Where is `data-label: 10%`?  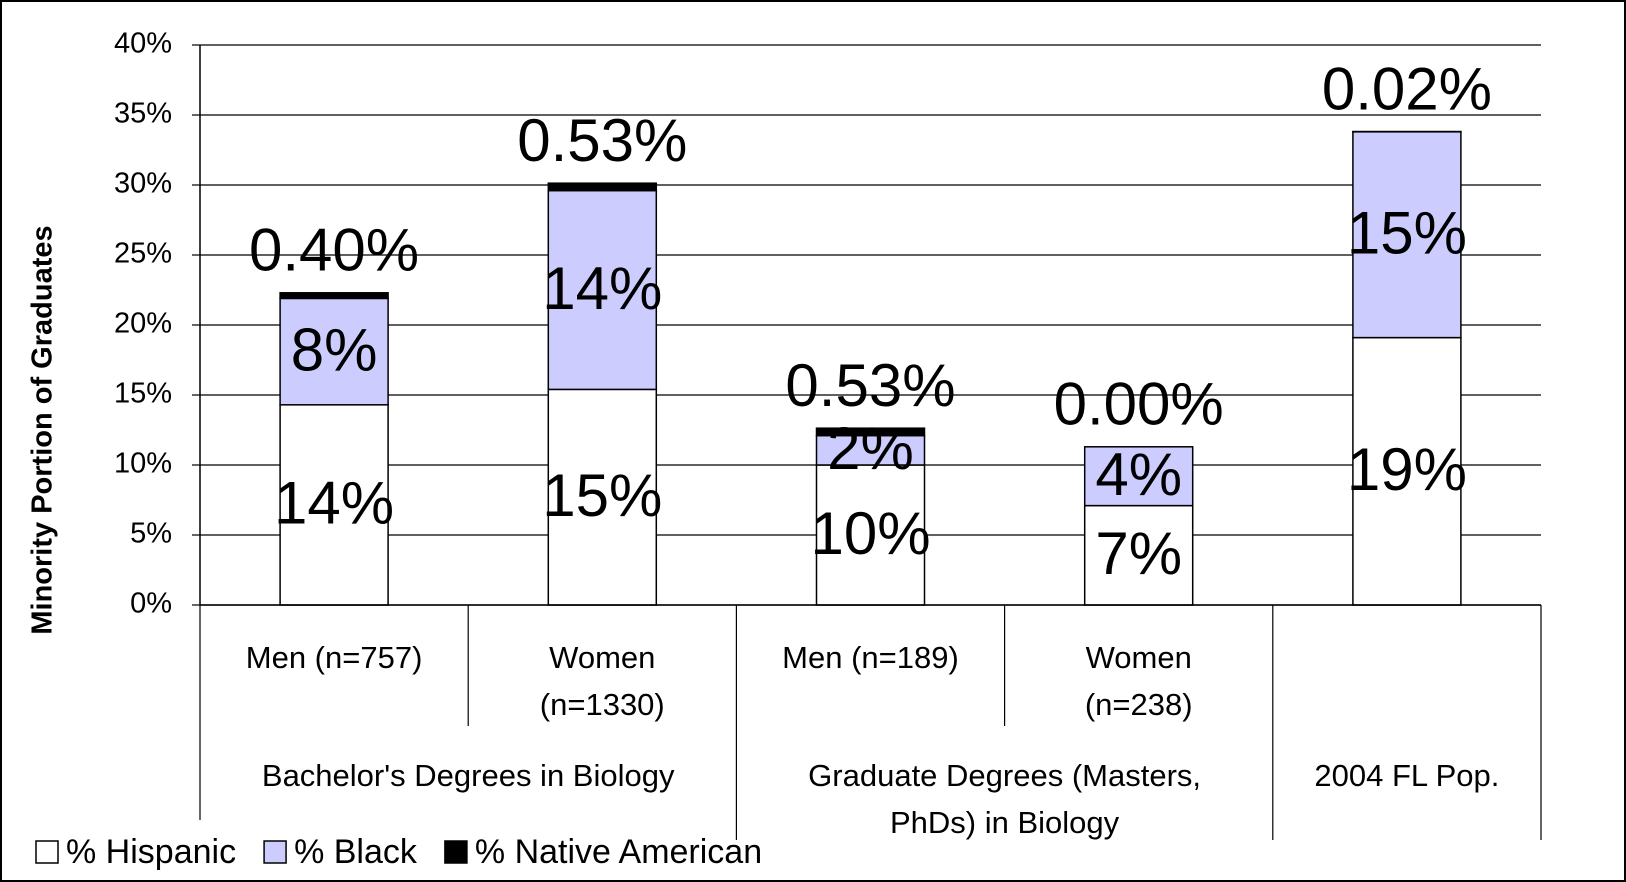
data-label: 10% is located at coordinates (870, 533).